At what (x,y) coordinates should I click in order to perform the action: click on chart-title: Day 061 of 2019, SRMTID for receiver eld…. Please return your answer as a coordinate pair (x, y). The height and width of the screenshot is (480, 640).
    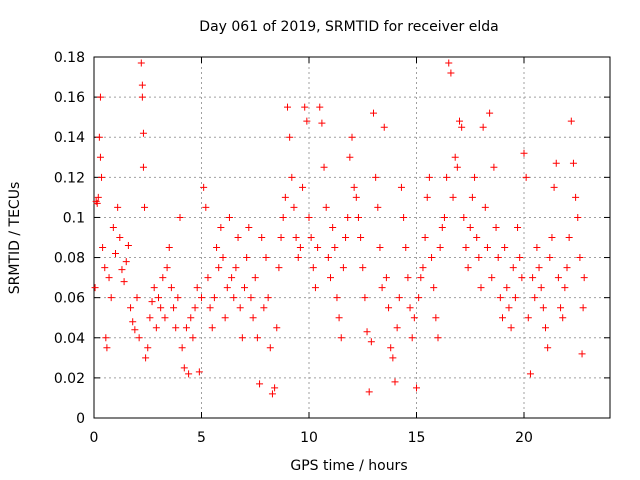
    Looking at the image, I should click on (348, 27).